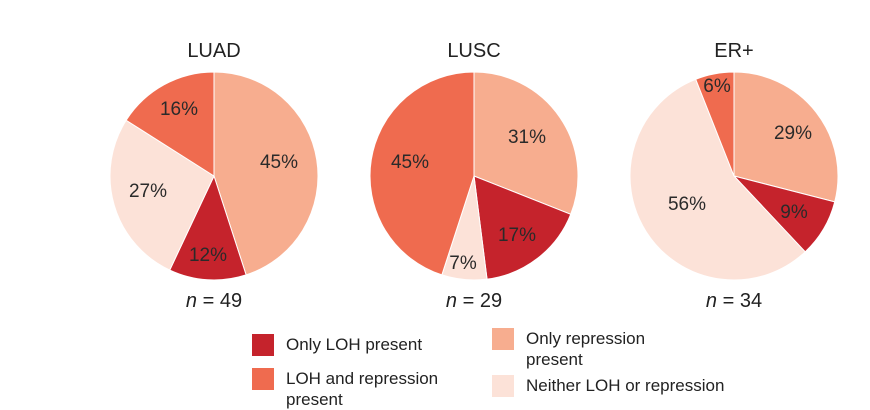 The width and height of the screenshot is (870, 410). Describe the element at coordinates (473, 51) in the screenshot. I see `pie-title-lusc: LUSC` at that location.